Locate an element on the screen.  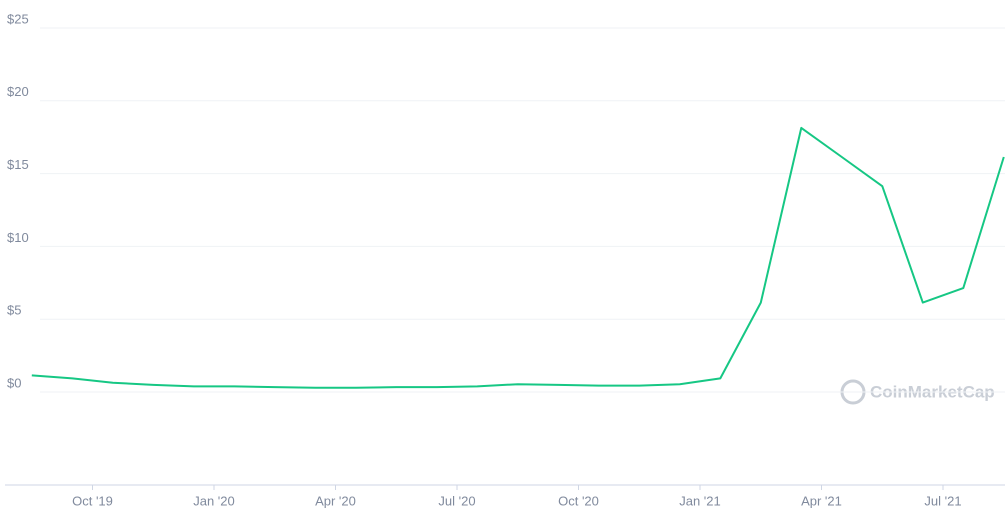
y-tick-label: $0 is located at coordinates (14, 382).